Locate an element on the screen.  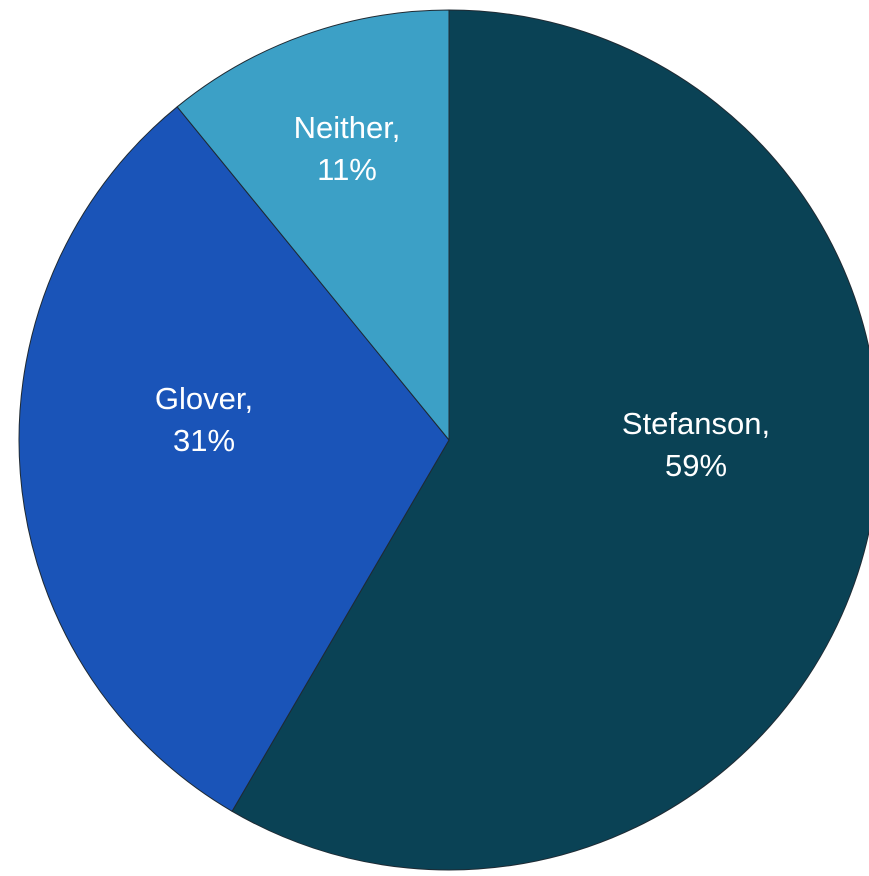
slice-percent: 31% is located at coordinates (204, 440).